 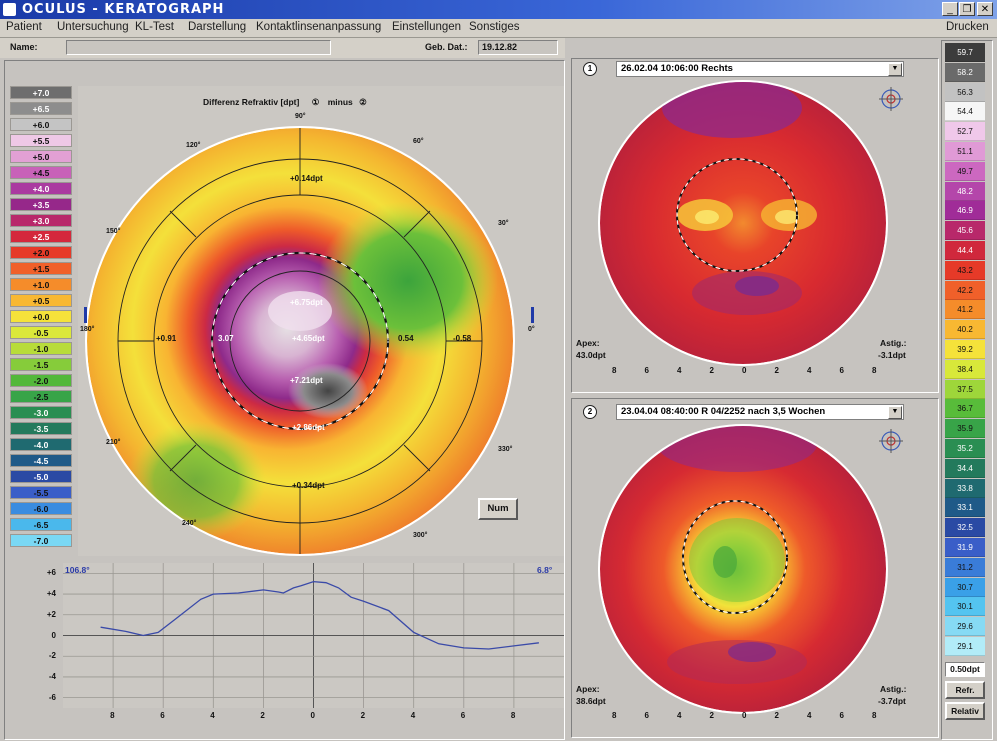 I want to click on angle-330: 330°, so click(x=505, y=449).